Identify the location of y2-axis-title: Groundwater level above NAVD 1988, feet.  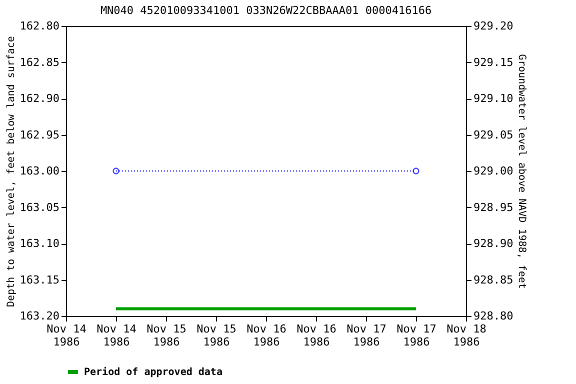
(522, 171).